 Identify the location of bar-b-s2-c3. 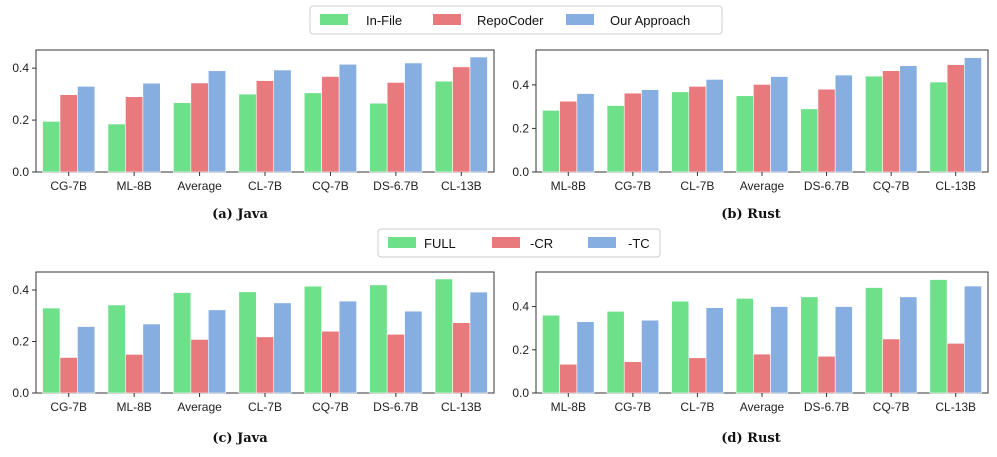
(779, 124).